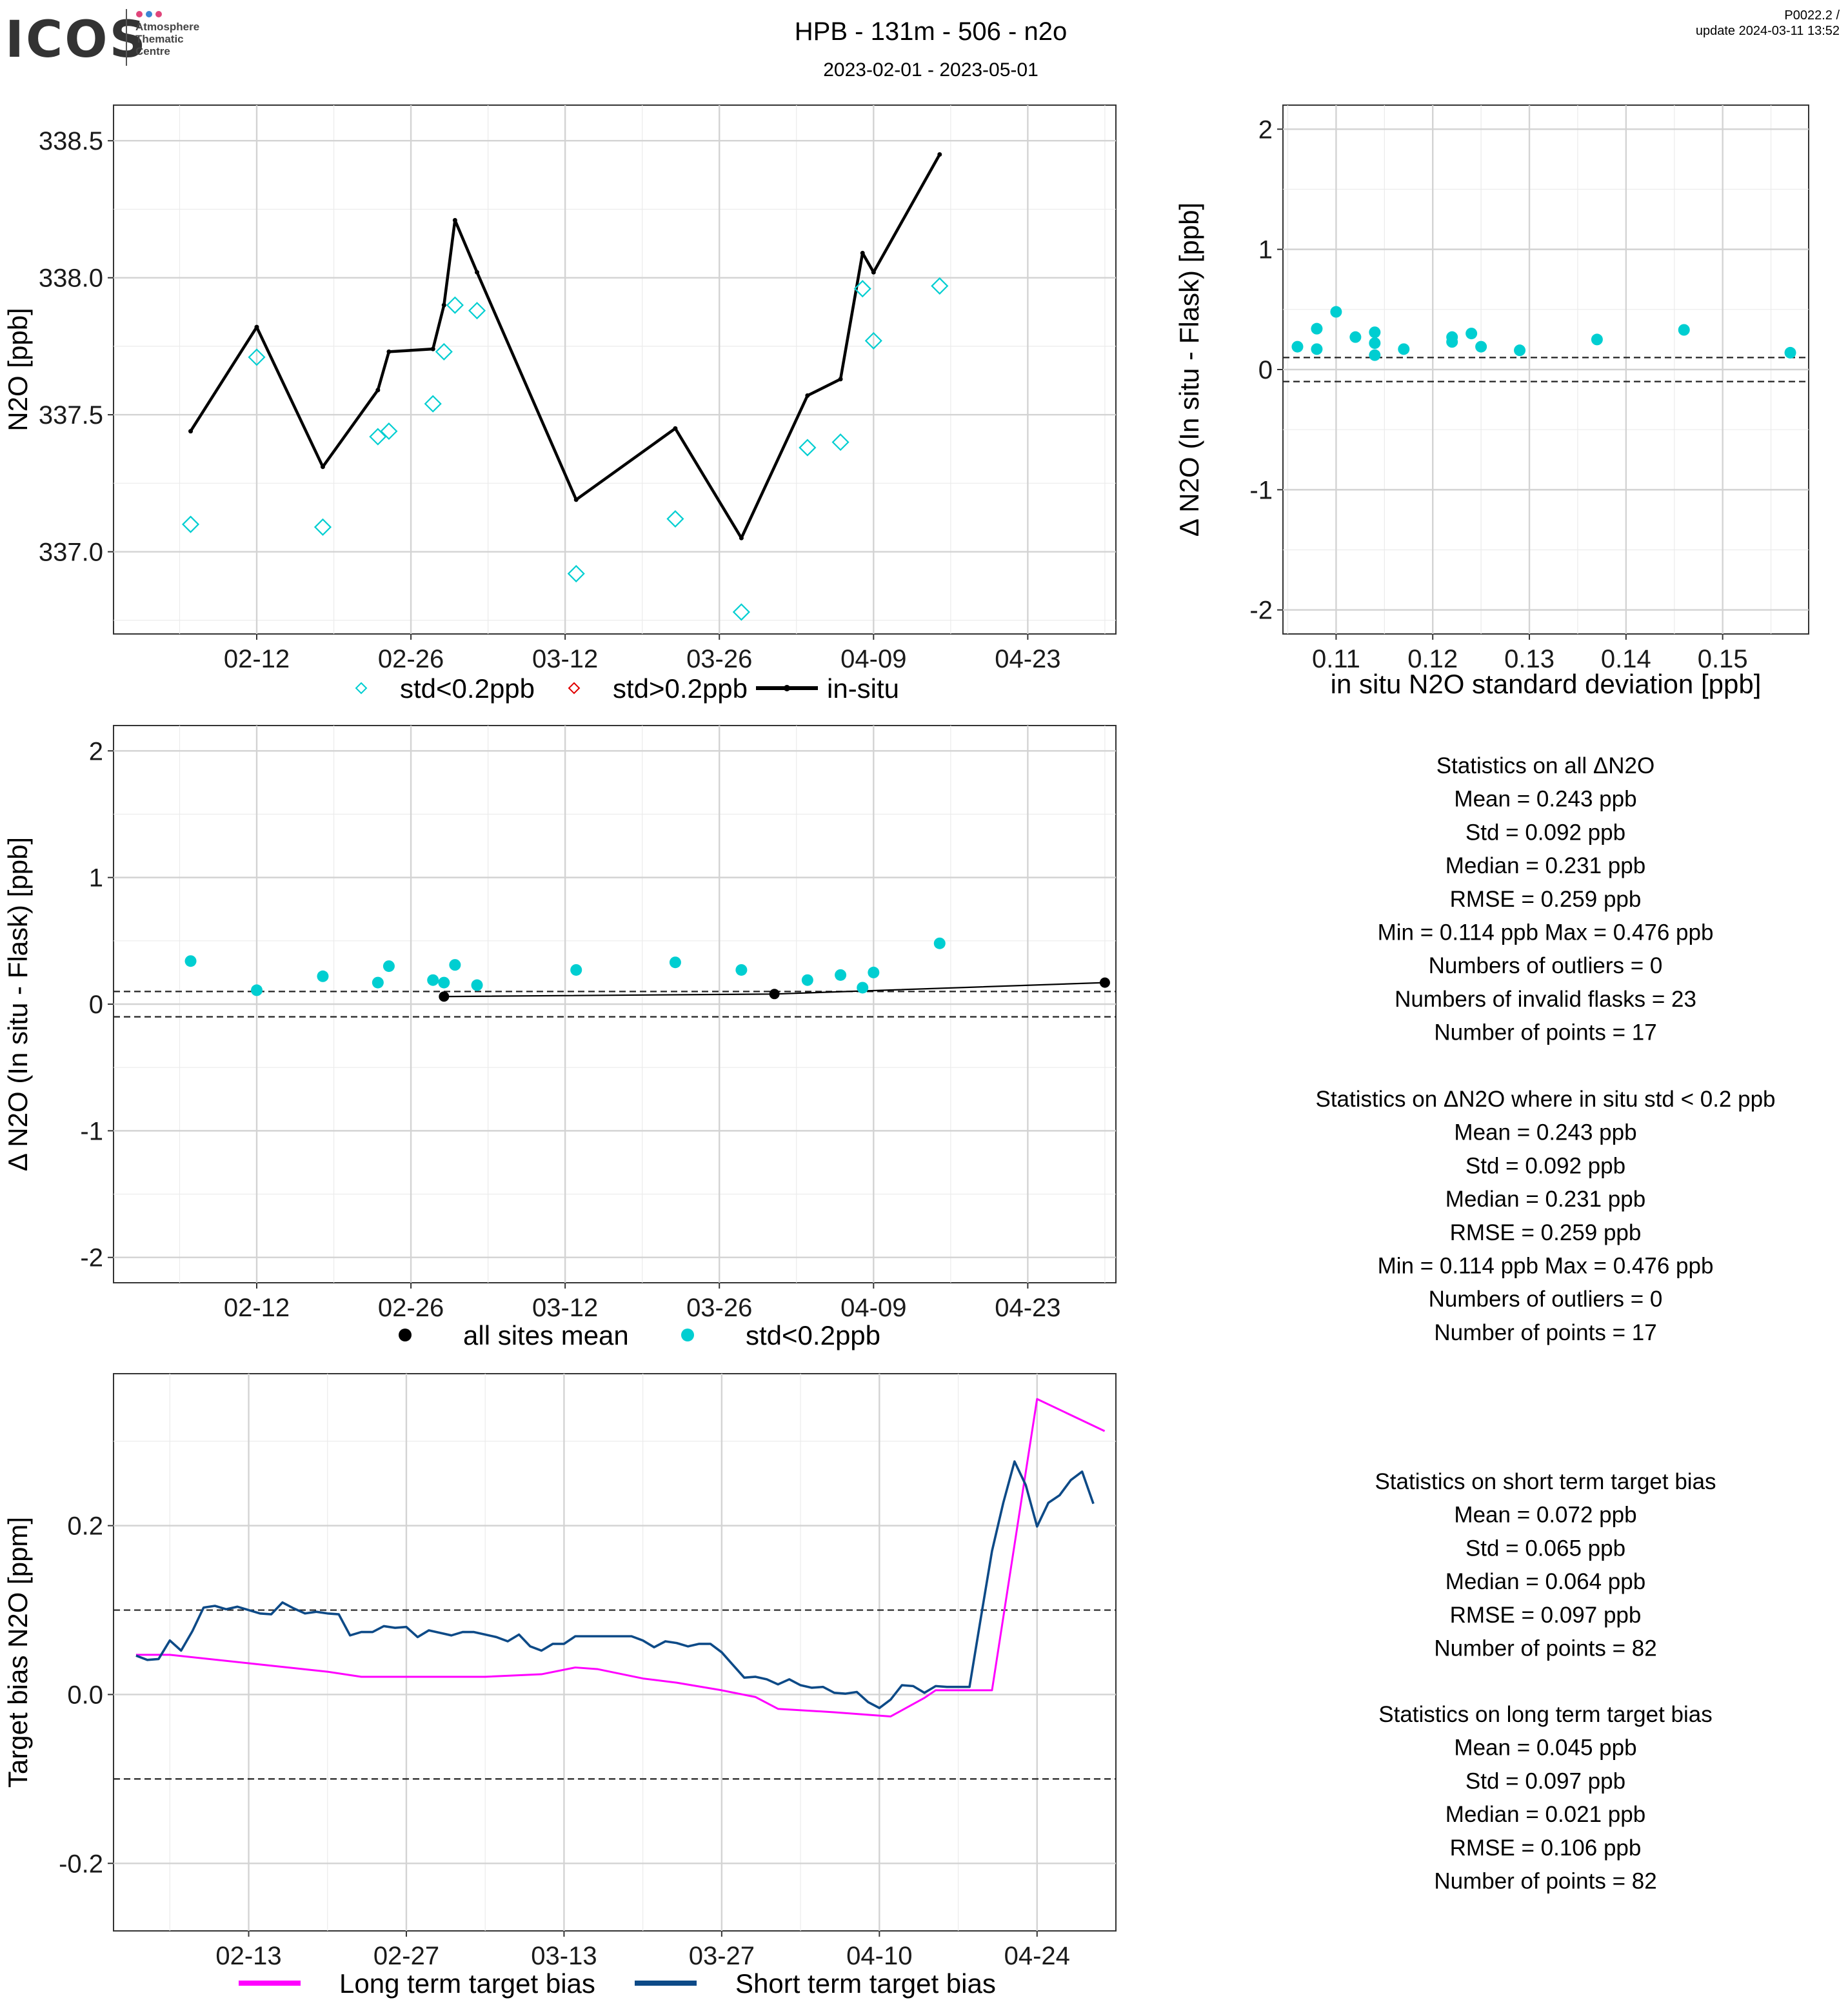  I want to click on stats-line: Median = 0.064 ppb, so click(1546, 1581).